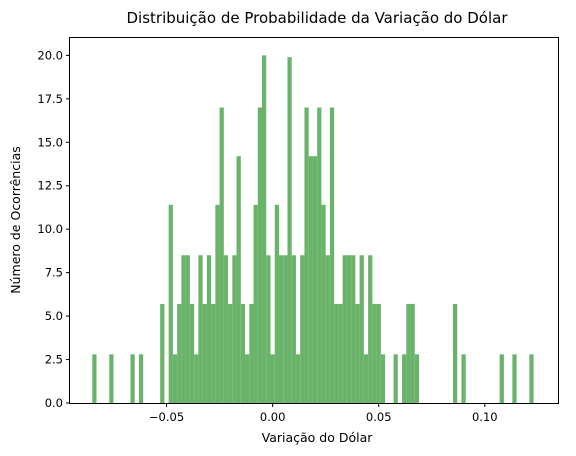 This screenshot has height=456, width=576. What do you see at coordinates (54, 403) in the screenshot?
I see `y-tick-label-0: 0.0` at bounding box center [54, 403].